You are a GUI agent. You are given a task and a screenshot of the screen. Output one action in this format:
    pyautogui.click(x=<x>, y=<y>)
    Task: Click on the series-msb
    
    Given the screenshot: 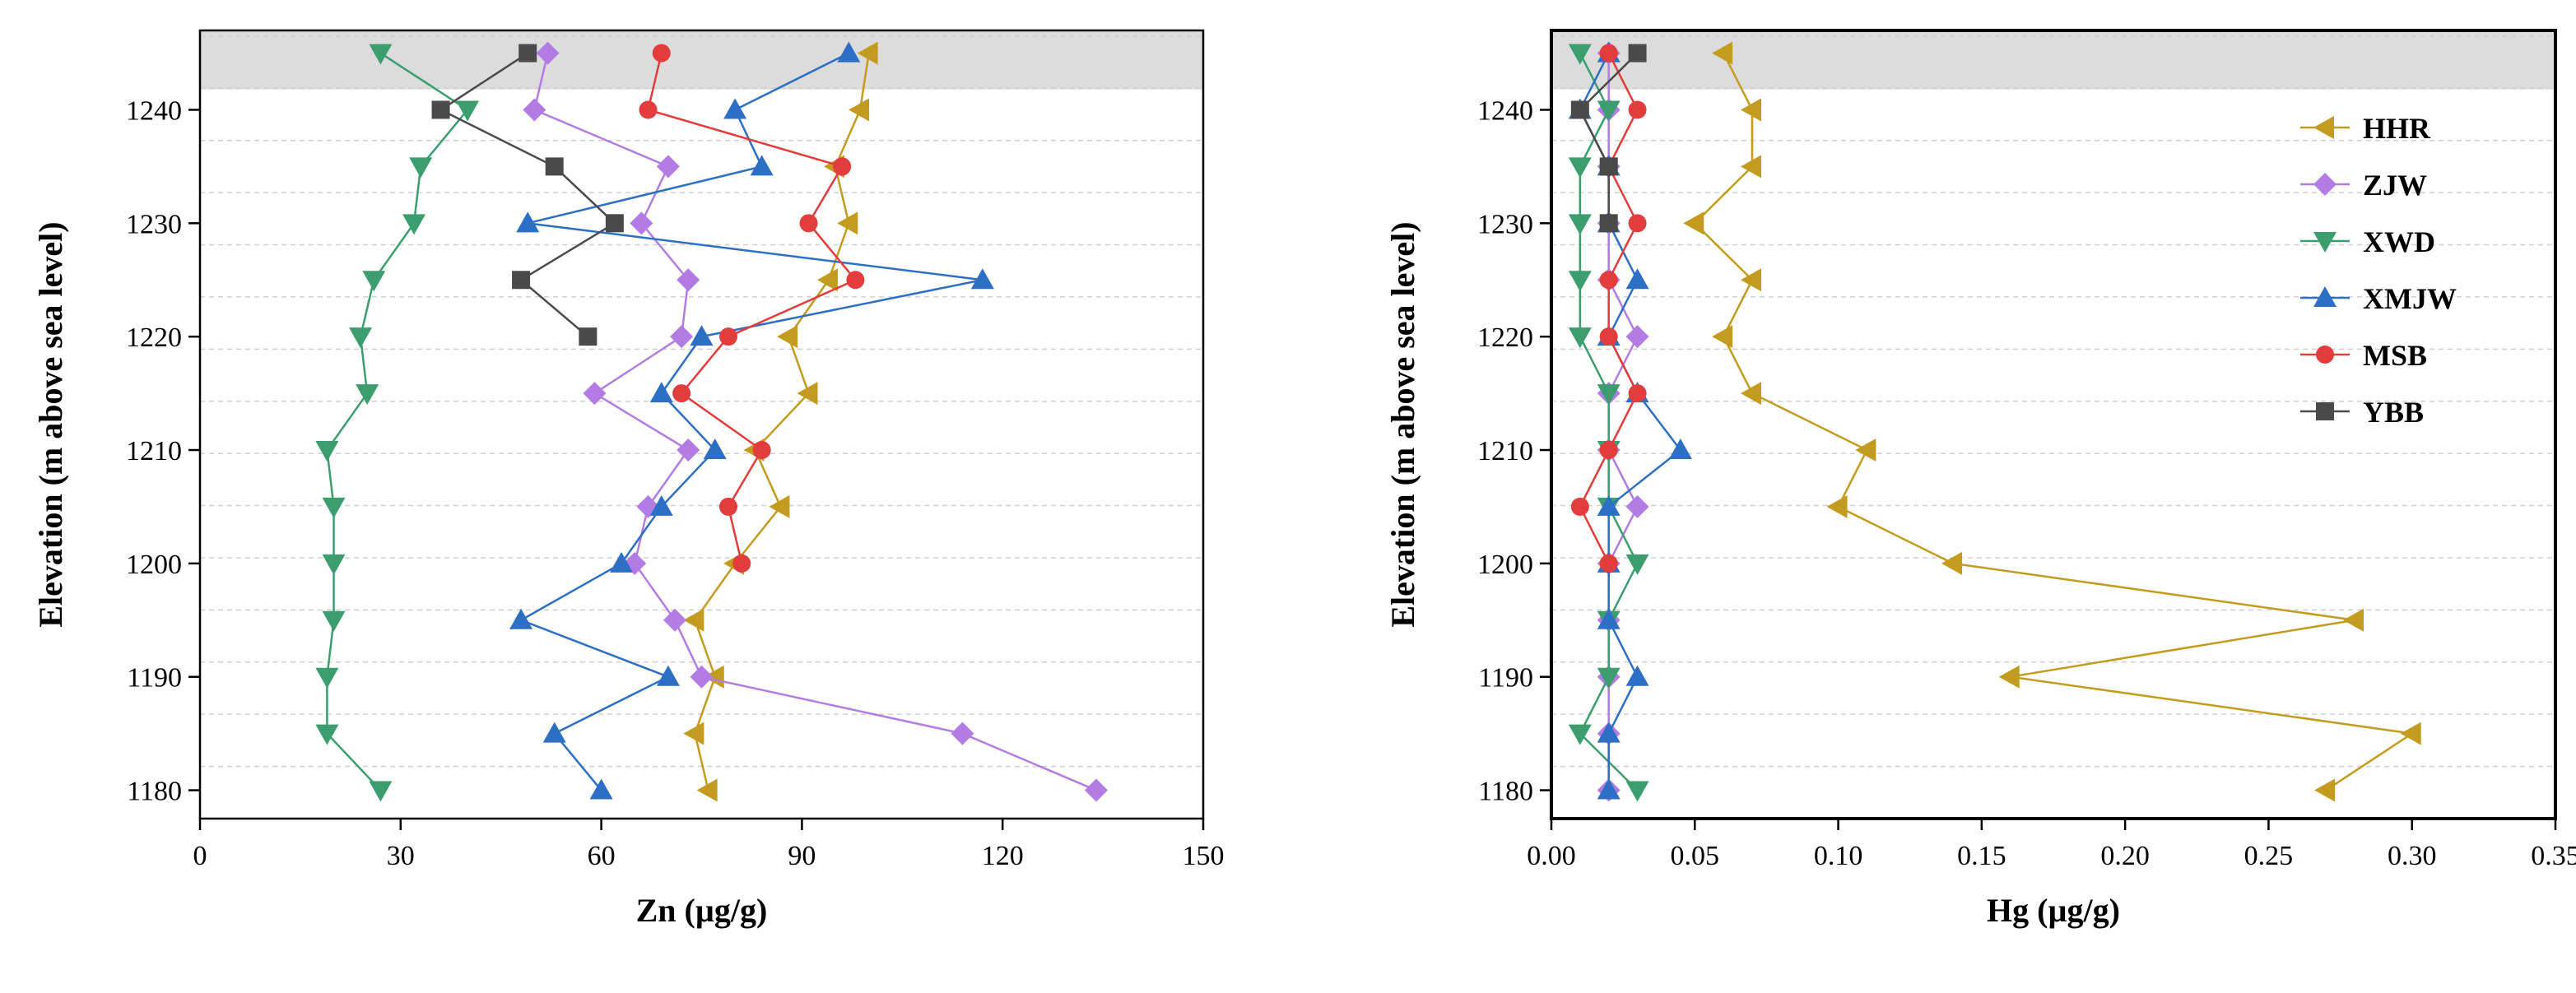 What is the action you would take?
    pyautogui.click(x=752, y=308)
    